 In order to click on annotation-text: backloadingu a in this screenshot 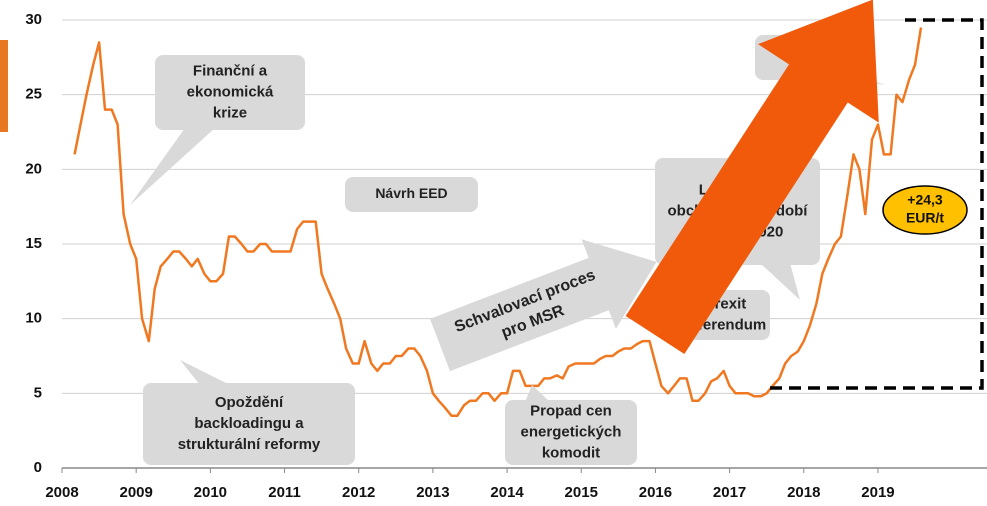, I will do `click(249, 423)`.